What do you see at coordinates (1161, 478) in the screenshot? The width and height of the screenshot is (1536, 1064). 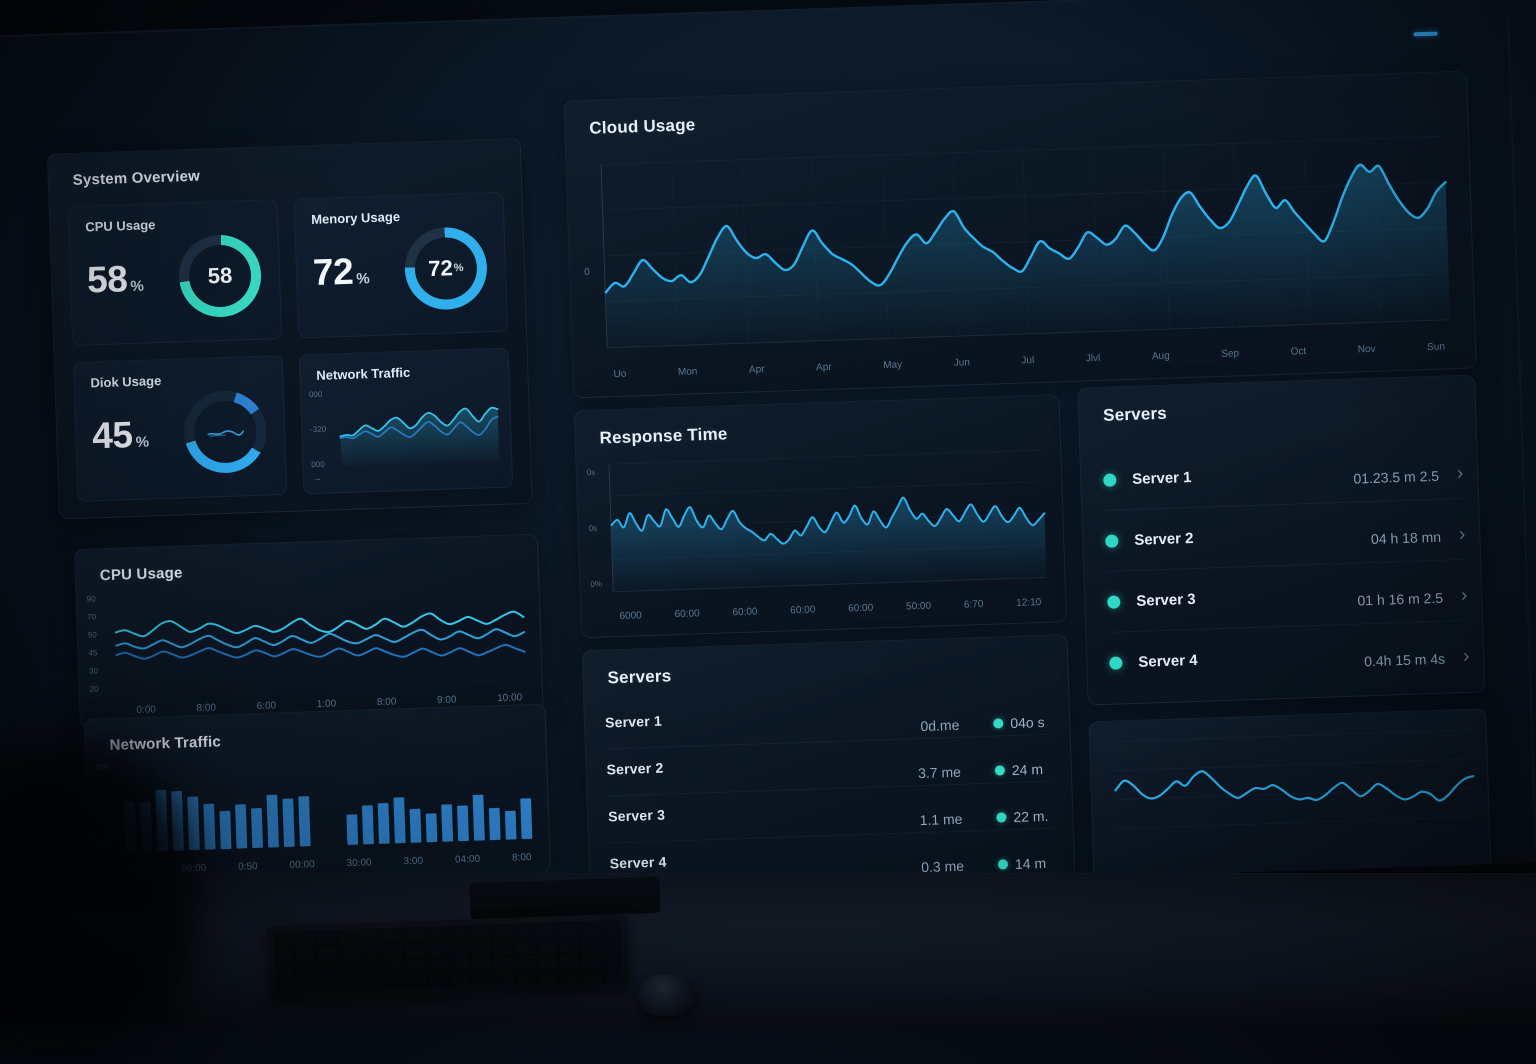 I see `server-name: Server 1` at bounding box center [1161, 478].